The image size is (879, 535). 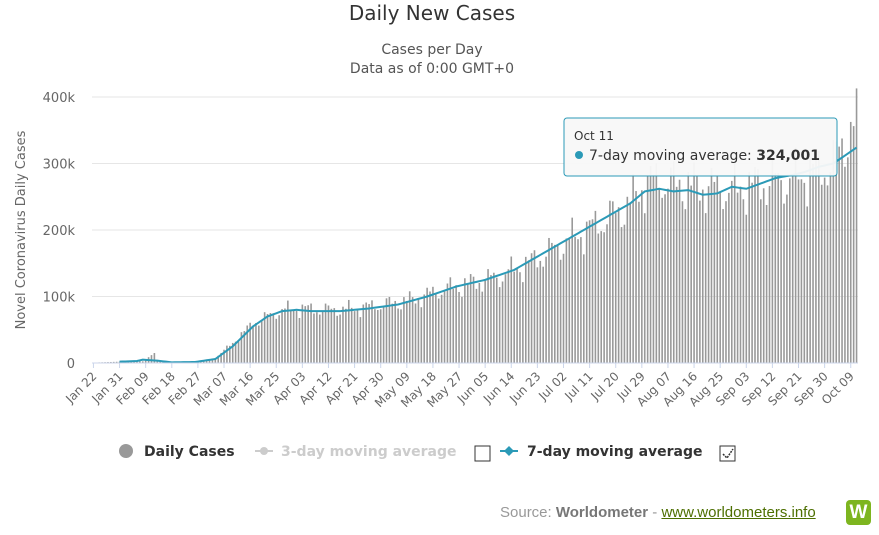 I want to click on worldometer-logo-icon: W, so click(x=858, y=512).